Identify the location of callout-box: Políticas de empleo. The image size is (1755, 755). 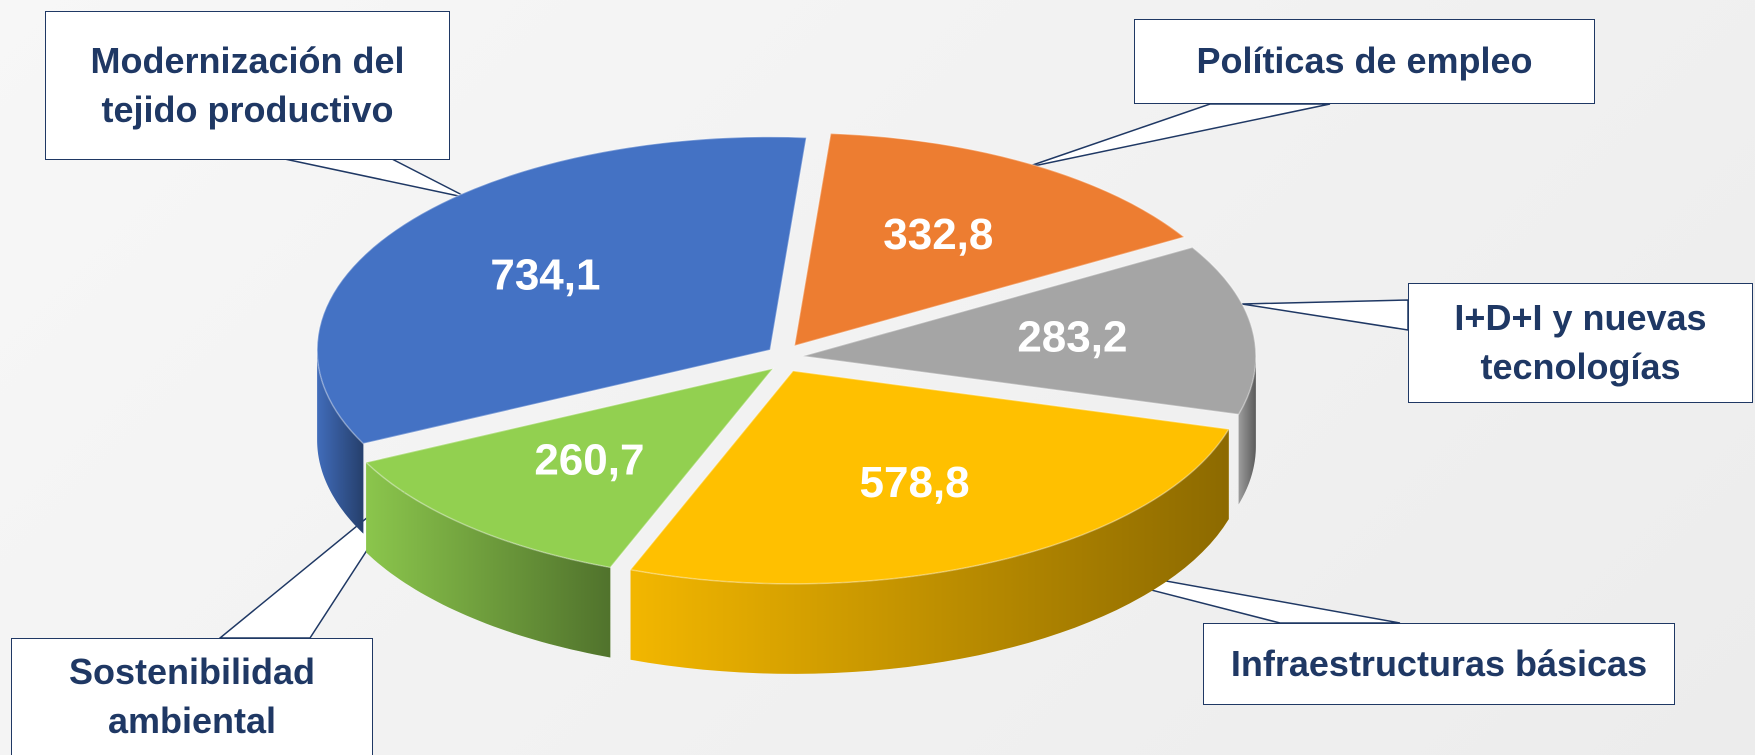
(1364, 61).